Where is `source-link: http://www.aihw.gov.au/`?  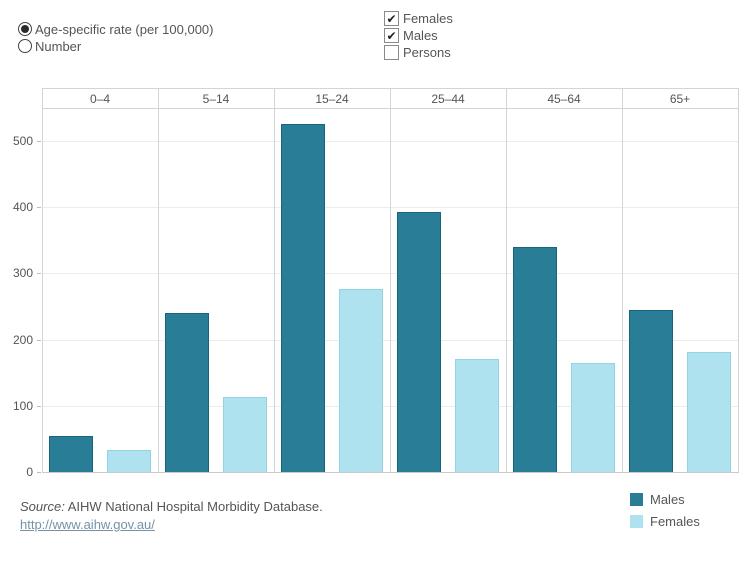 source-link: http://www.aihw.gov.au/ is located at coordinates (87, 524).